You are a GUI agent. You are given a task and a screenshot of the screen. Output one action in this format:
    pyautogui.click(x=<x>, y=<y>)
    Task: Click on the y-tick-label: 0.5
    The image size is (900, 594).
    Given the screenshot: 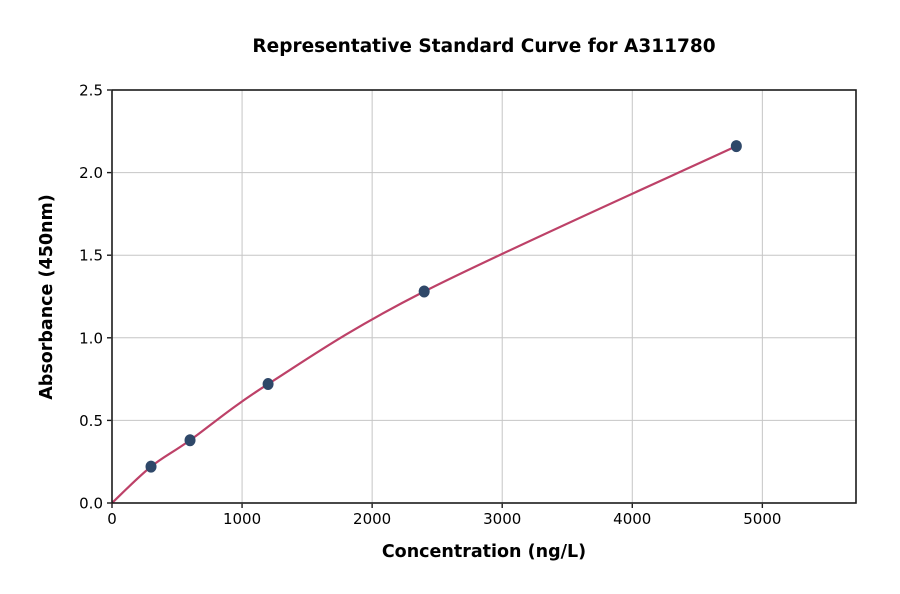 What is the action you would take?
    pyautogui.click(x=91, y=421)
    